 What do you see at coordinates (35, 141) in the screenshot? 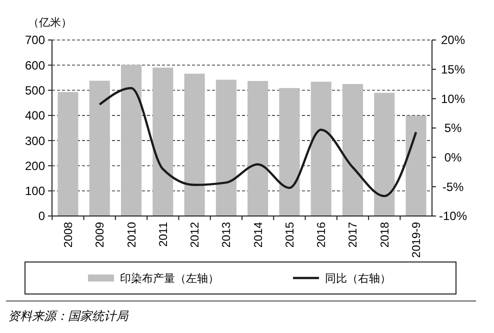
I see `y-tick-label: 300` at bounding box center [35, 141].